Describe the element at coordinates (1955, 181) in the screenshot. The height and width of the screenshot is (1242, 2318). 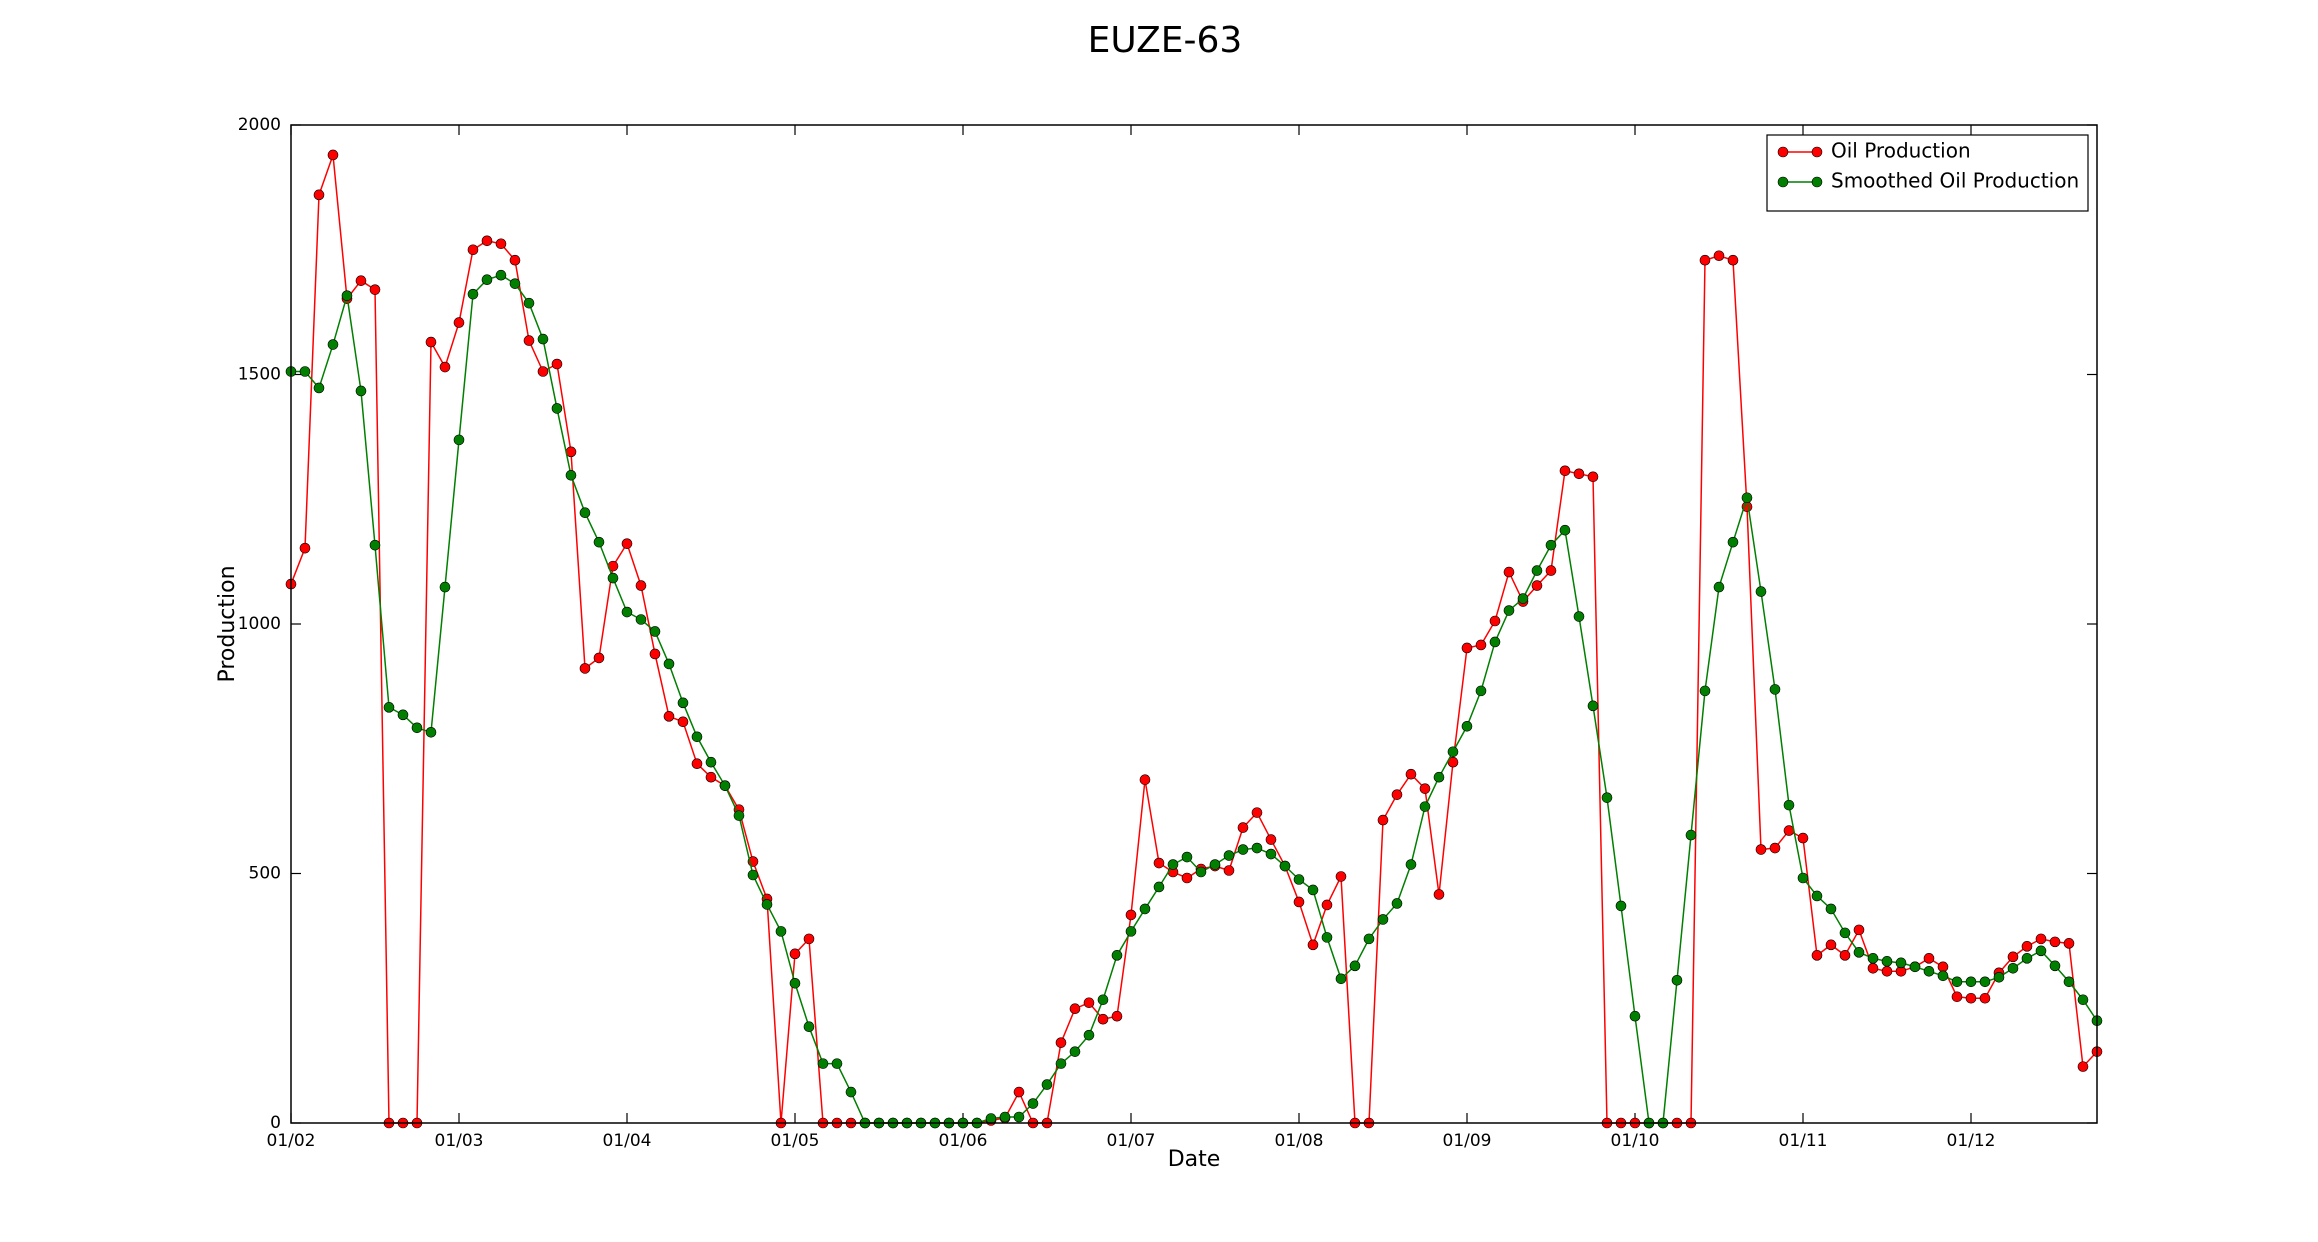
I see `legend-label: Smoothed Oil Production` at that location.